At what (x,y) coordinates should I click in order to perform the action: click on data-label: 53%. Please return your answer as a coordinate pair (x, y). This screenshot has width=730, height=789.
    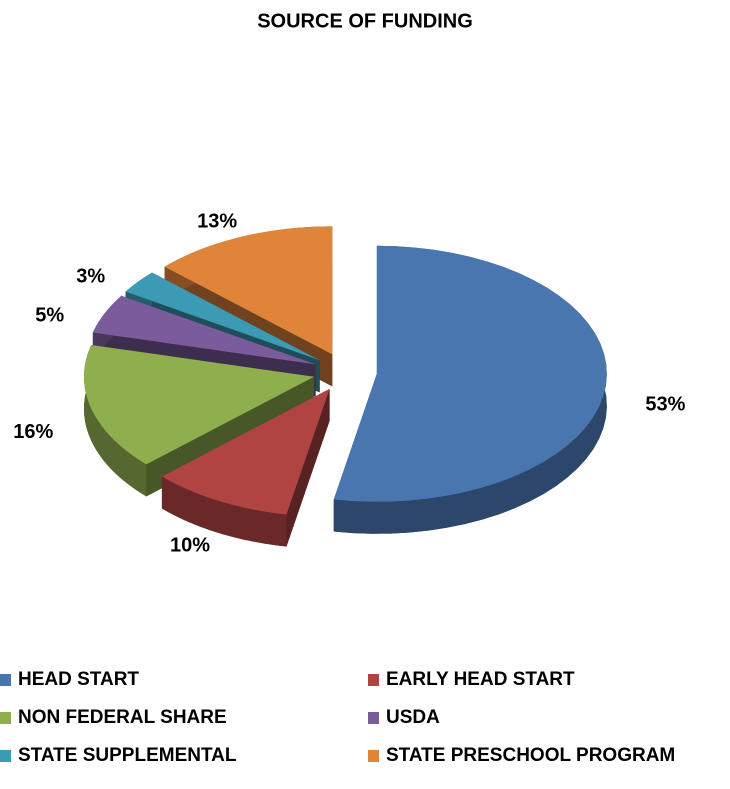
    Looking at the image, I should click on (665, 404).